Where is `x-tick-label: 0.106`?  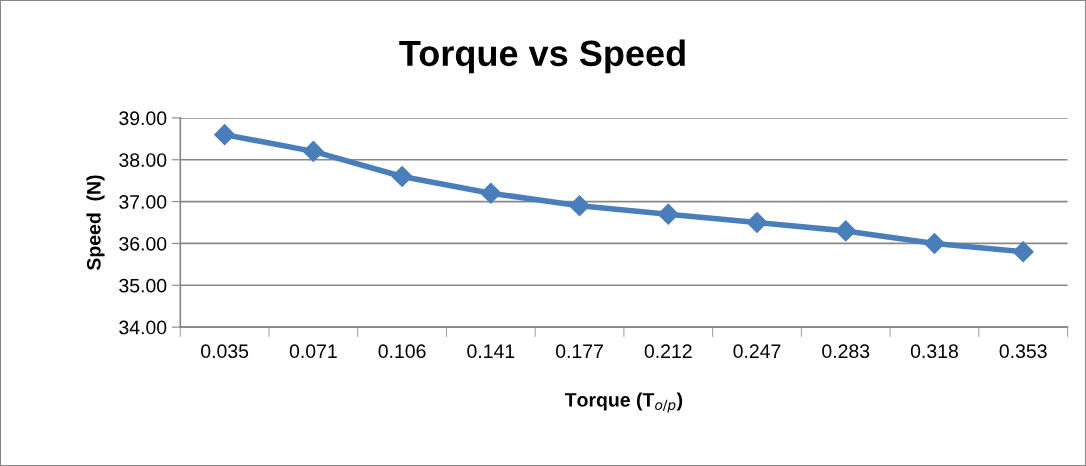
x-tick-label: 0.106 is located at coordinates (402, 351).